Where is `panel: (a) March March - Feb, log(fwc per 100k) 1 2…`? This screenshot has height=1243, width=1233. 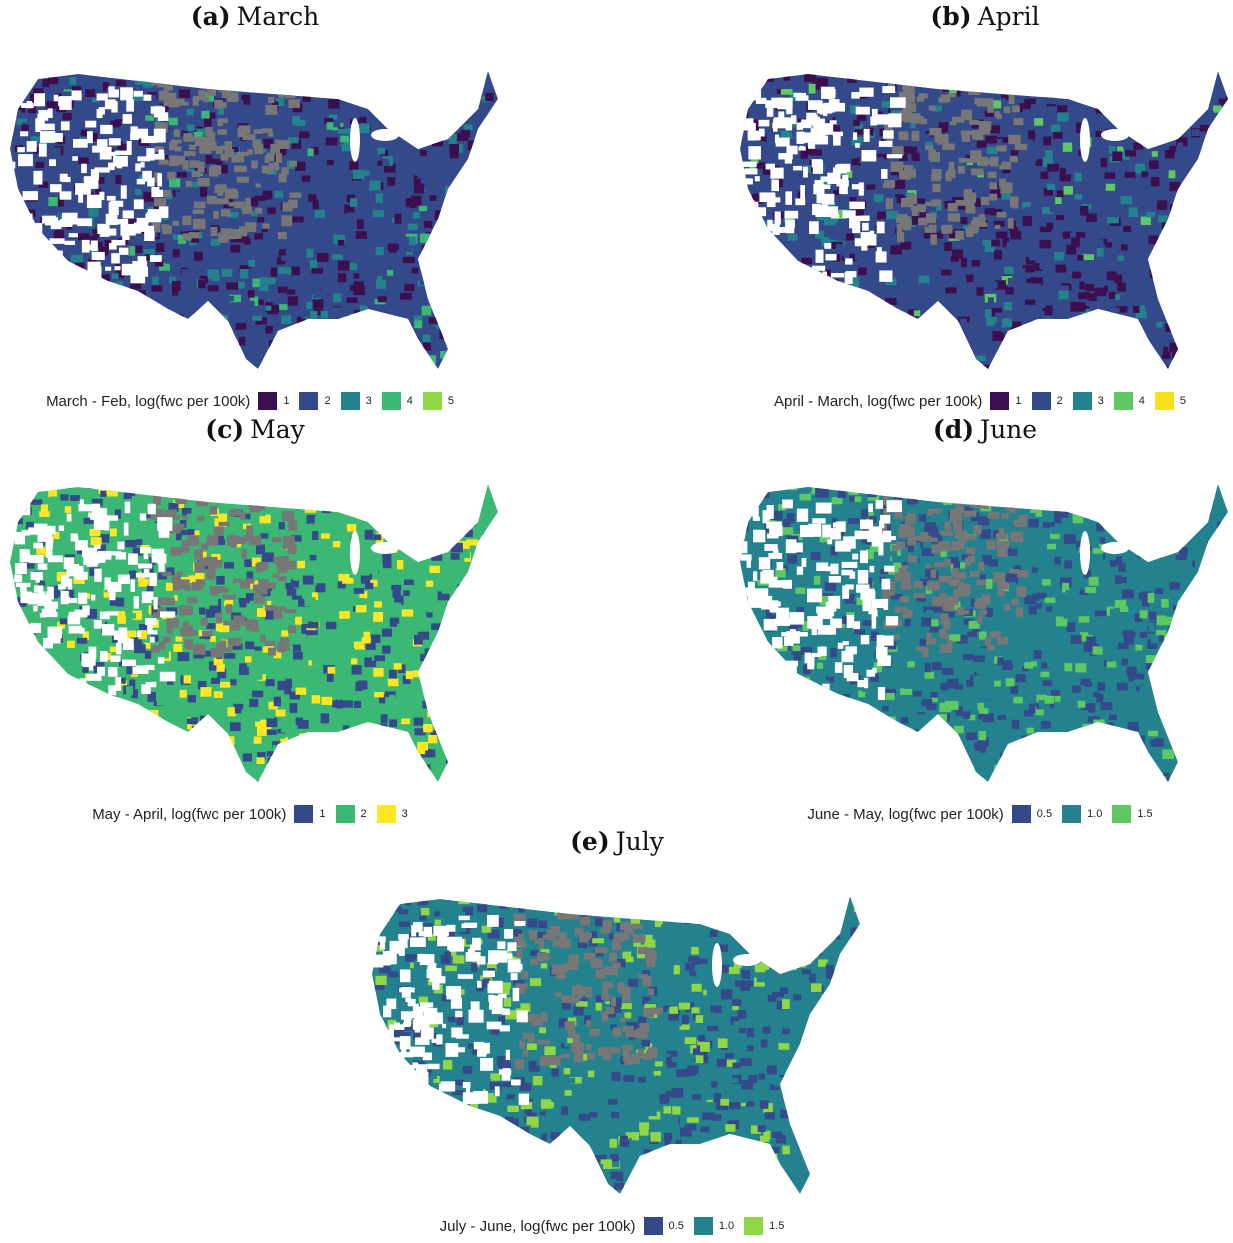 panel: (a) March March - Feb, log(fwc per 100k) 1 2… is located at coordinates (255, 205).